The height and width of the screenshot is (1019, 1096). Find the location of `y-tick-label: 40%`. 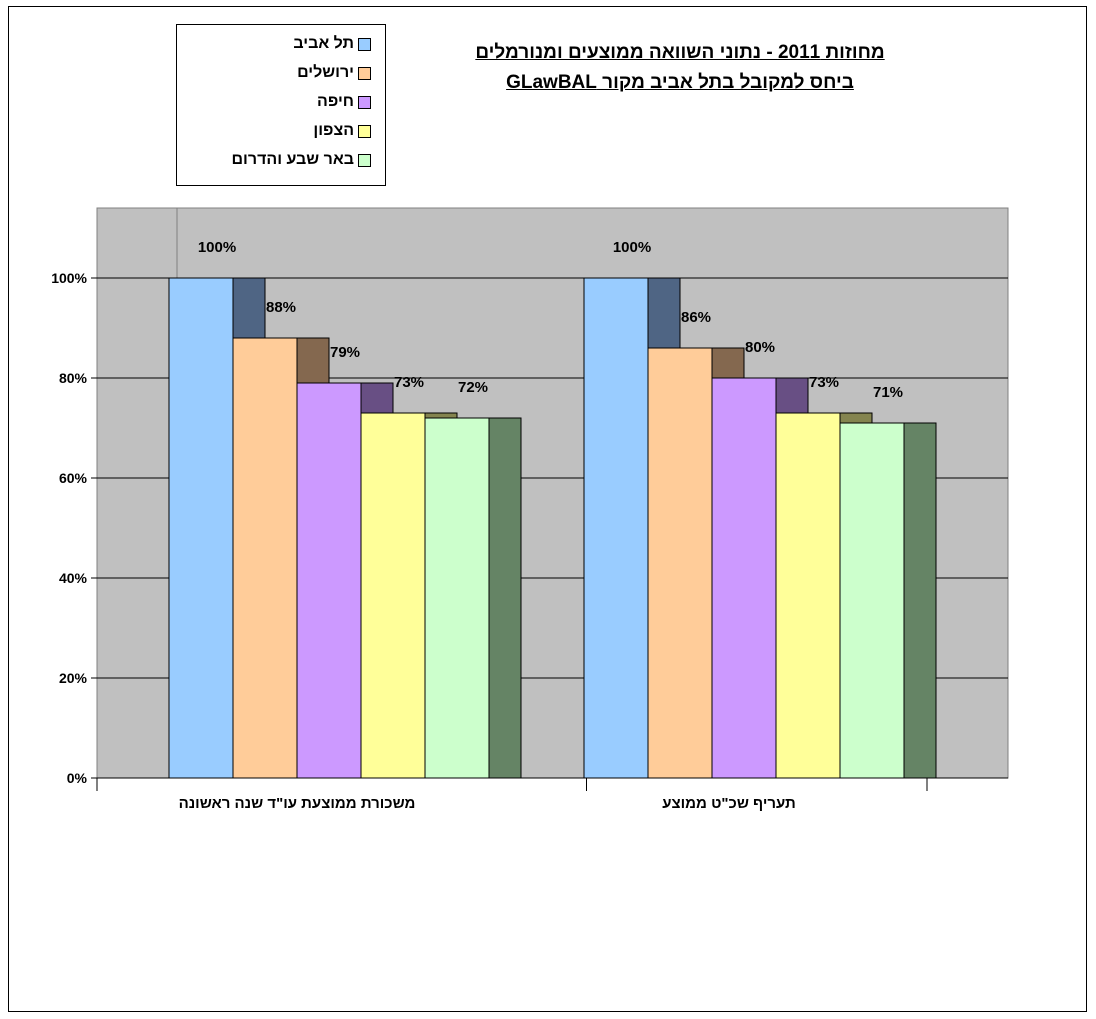

y-tick-label: 40% is located at coordinates (73, 578).